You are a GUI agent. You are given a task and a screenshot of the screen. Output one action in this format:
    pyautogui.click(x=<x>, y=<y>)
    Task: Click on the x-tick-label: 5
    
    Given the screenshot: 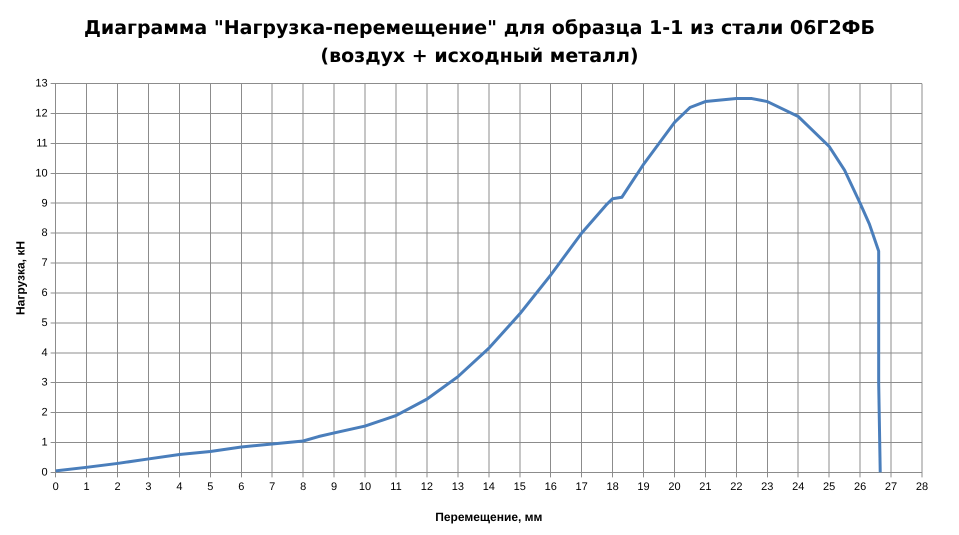 What is the action you would take?
    pyautogui.click(x=210, y=487)
    